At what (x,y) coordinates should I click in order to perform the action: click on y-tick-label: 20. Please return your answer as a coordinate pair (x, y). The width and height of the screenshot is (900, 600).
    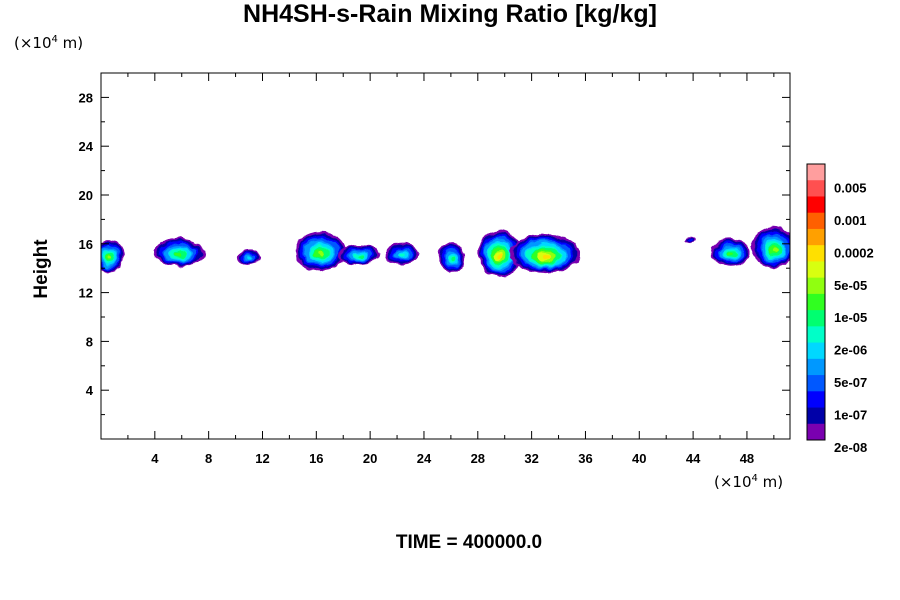
    Looking at the image, I should click on (86, 195).